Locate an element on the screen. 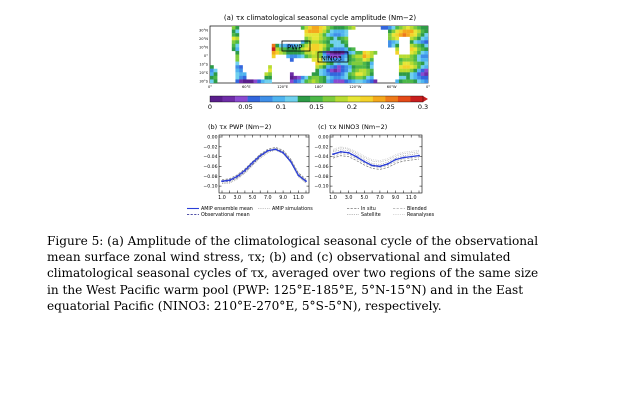  series-line-reanalyses is located at coordinates (376, 153).